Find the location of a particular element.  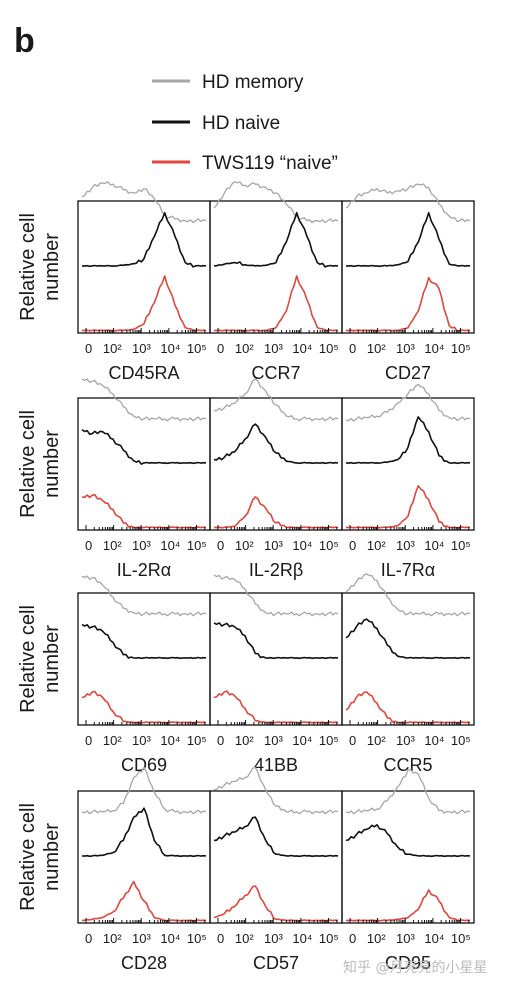

histogram-panel-1: 0 10² 10³ 10⁴ 10⁵ CCR7 is located at coordinates (276, 282).